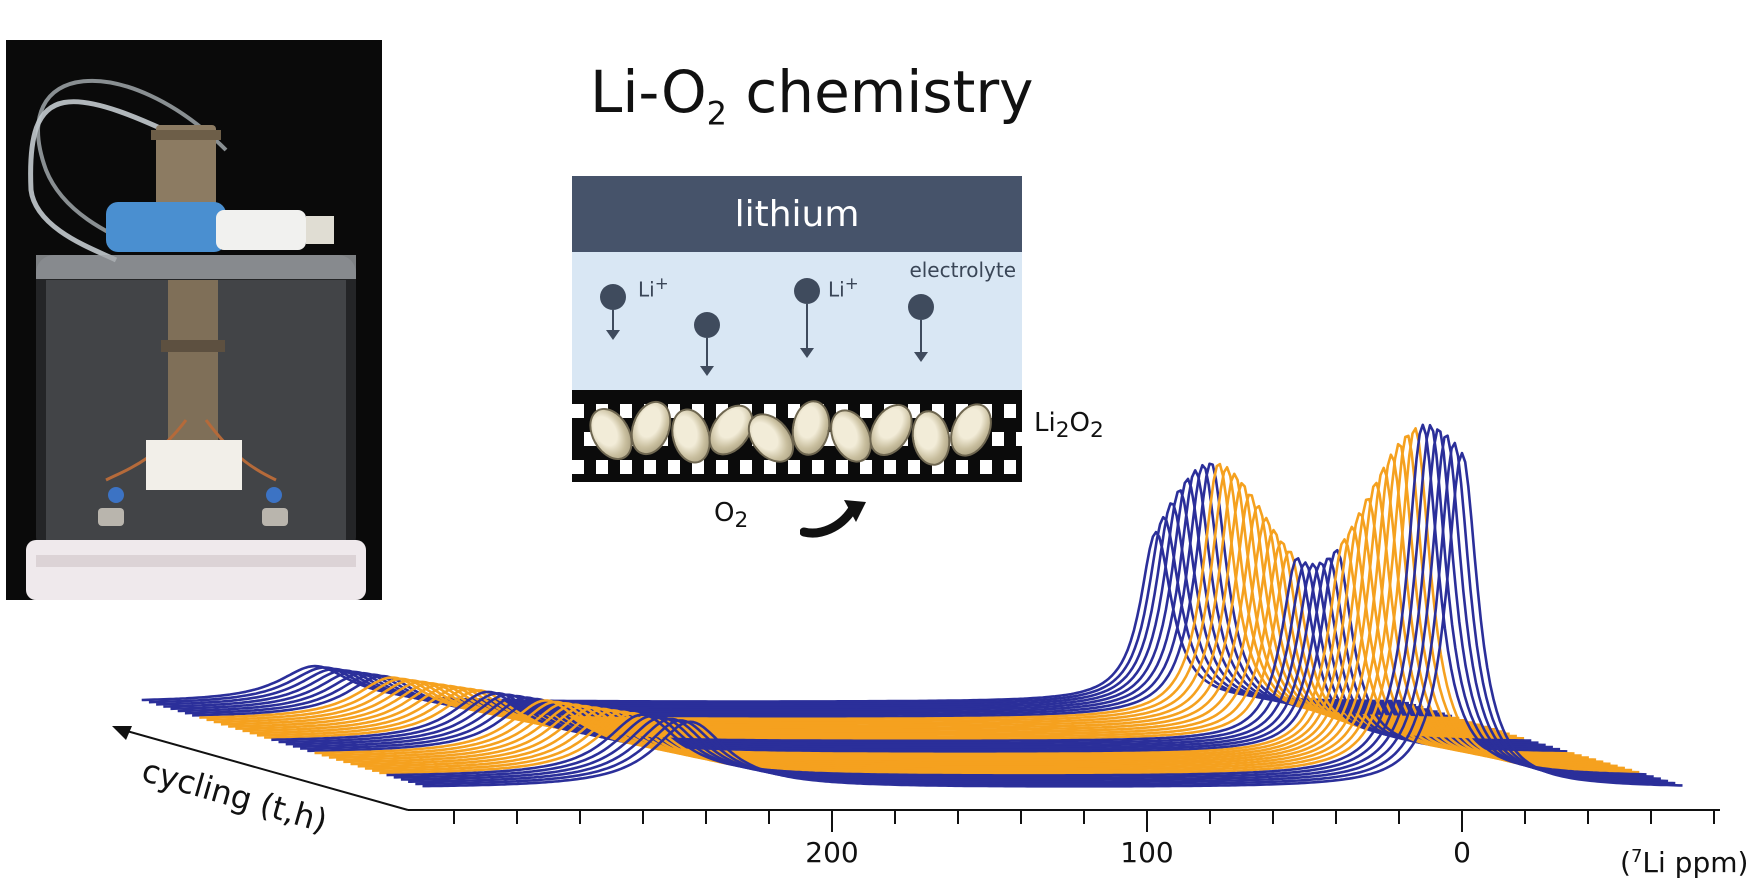 This screenshot has height=886, width=1760. I want to click on x-tick-label: 100, so click(1146, 852).